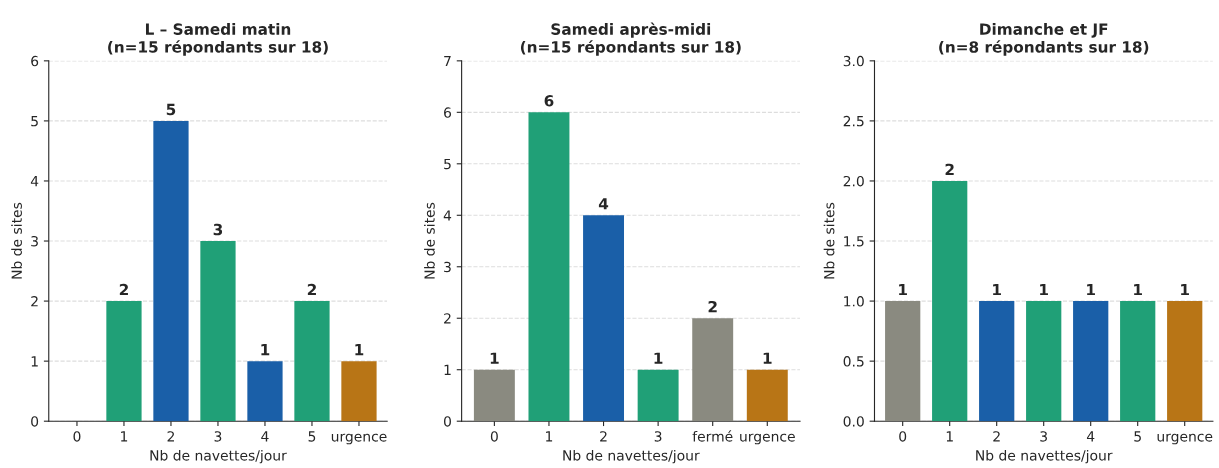 This screenshot has width=1219, height=468. What do you see at coordinates (853, 361) in the screenshot?
I see `y-tick-label: 0.5` at bounding box center [853, 361].